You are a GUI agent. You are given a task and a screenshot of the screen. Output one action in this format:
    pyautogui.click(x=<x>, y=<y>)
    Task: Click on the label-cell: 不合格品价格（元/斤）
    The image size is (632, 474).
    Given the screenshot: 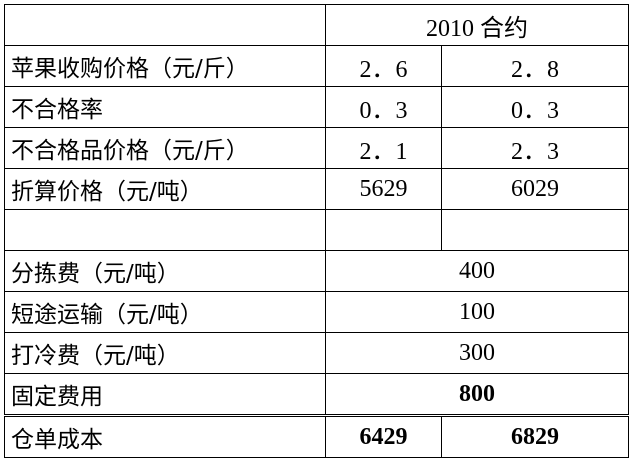 What is the action you would take?
    pyautogui.click(x=165, y=148)
    